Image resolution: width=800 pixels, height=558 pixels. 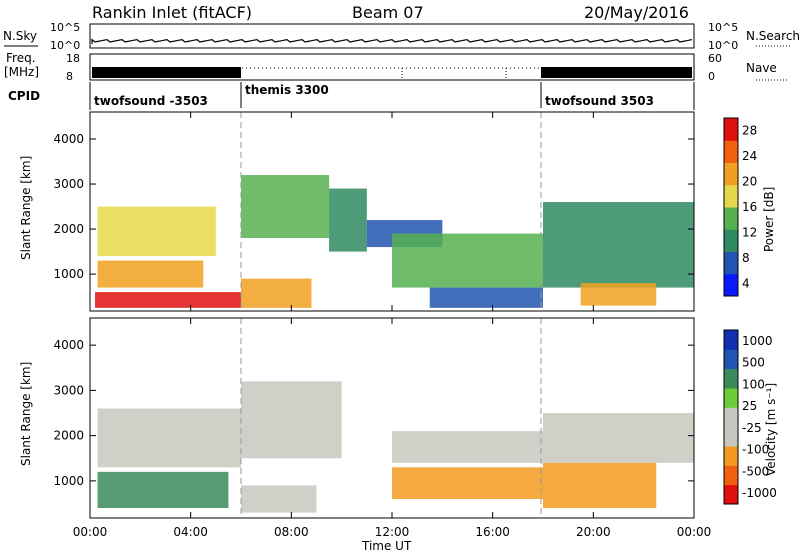 I want to click on x-tick-label: 12:00, so click(x=392, y=532).